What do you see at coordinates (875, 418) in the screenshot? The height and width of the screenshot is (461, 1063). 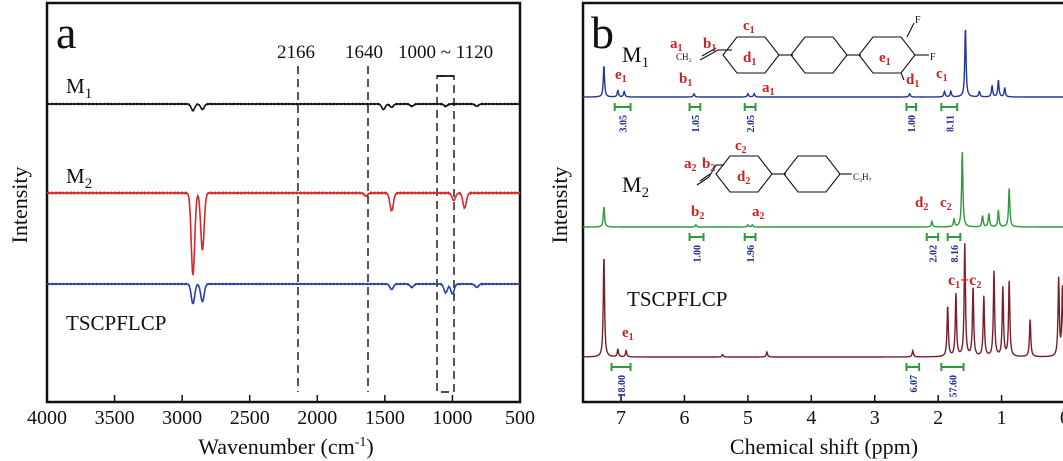 I see `b-tick-label: 3` at bounding box center [875, 418].